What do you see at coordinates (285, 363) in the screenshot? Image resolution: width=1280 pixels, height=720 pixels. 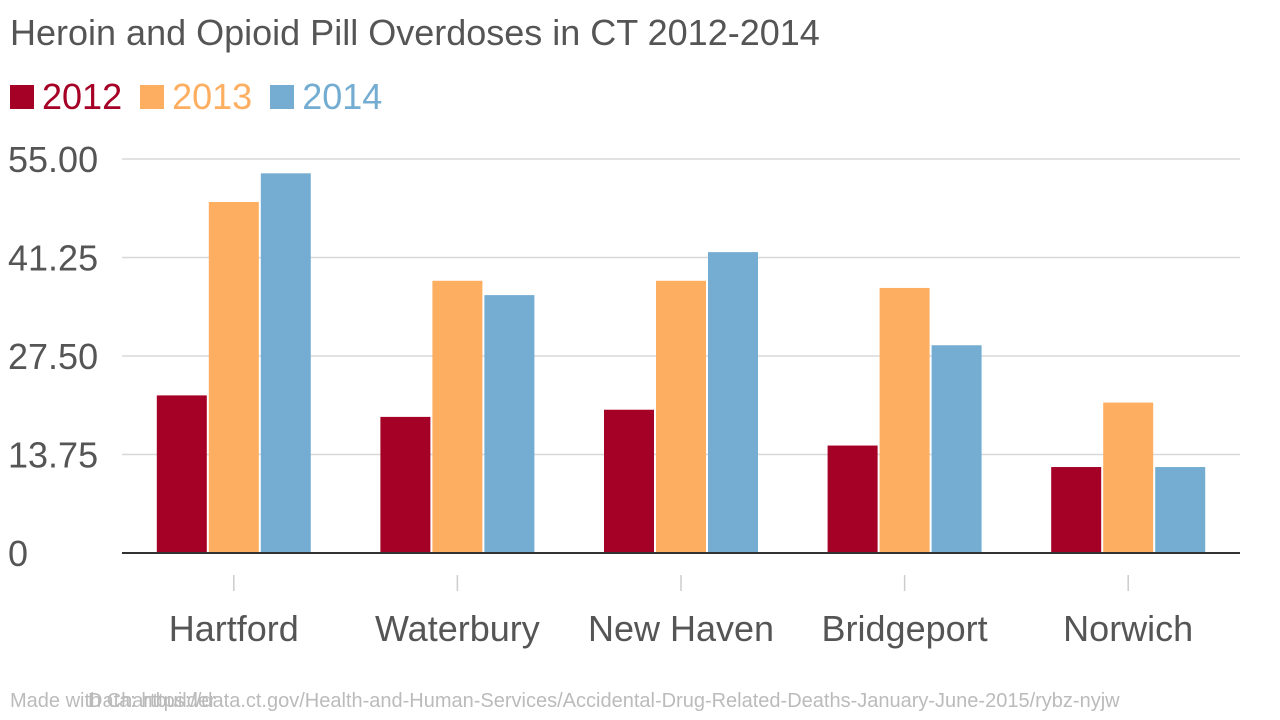 I see `bar-hartford-2014` at bounding box center [285, 363].